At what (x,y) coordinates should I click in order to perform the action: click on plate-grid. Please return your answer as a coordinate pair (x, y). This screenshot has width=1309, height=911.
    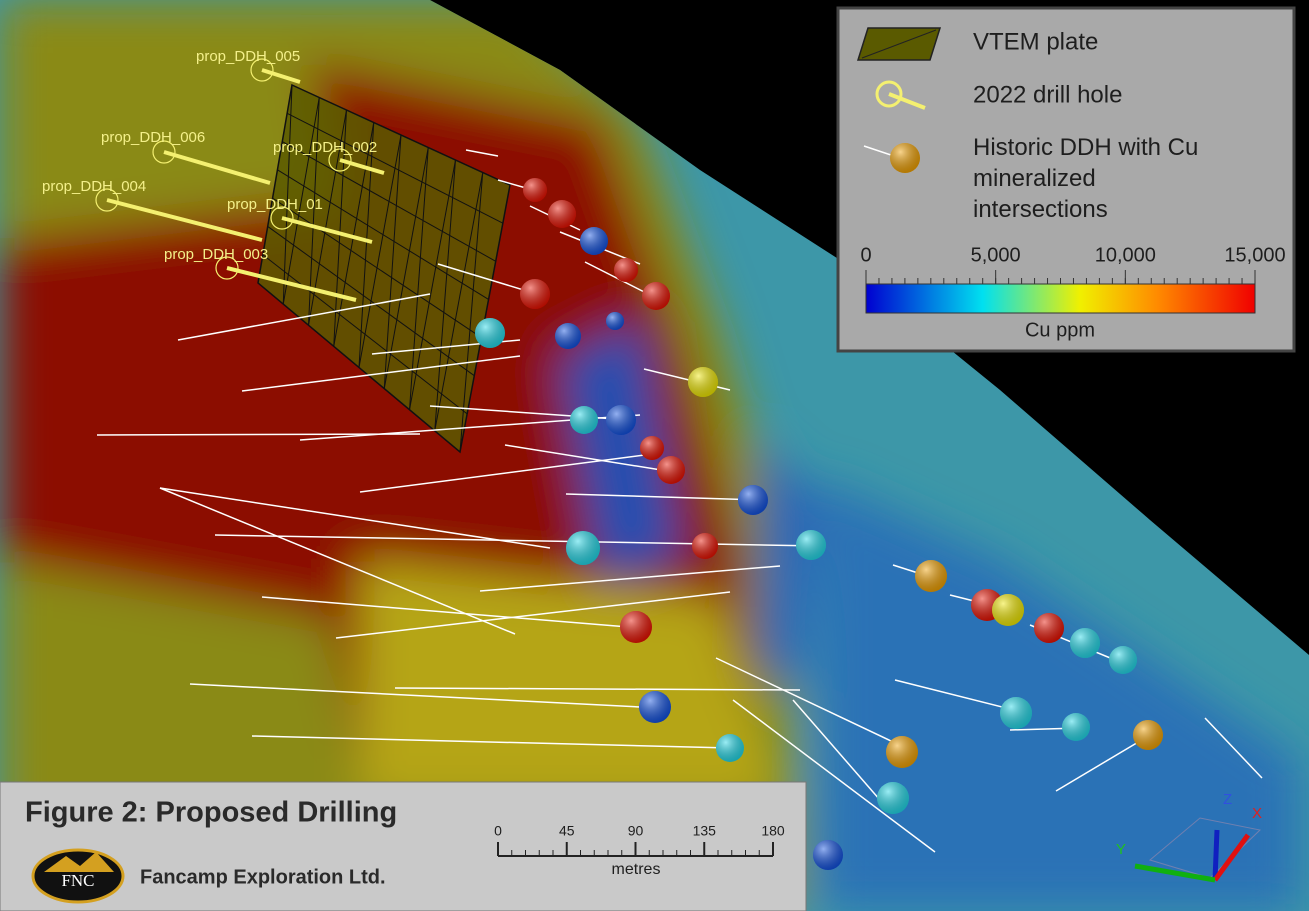
    Looking at the image, I should click on (383, 268).